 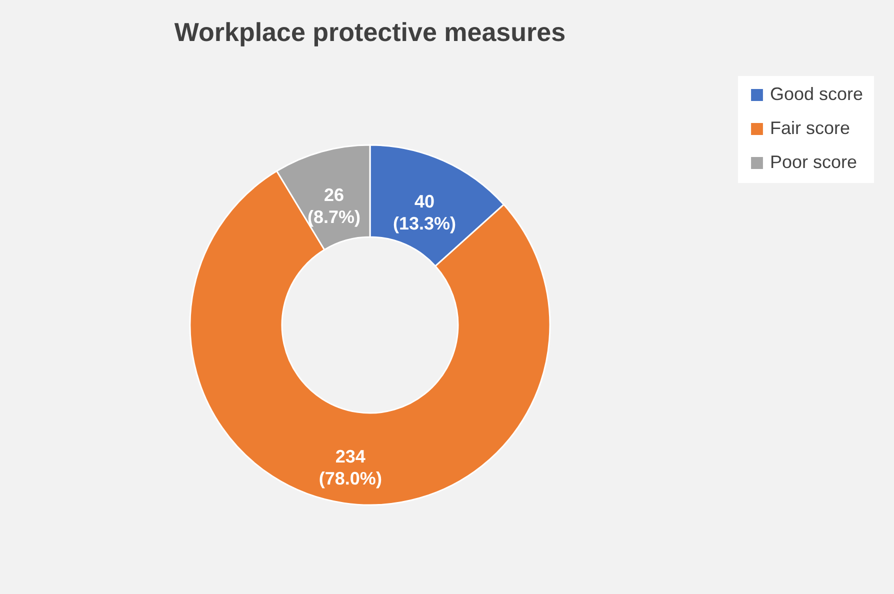 What do you see at coordinates (350, 467) in the screenshot?
I see `data-label: 234 (78.0%)` at bounding box center [350, 467].